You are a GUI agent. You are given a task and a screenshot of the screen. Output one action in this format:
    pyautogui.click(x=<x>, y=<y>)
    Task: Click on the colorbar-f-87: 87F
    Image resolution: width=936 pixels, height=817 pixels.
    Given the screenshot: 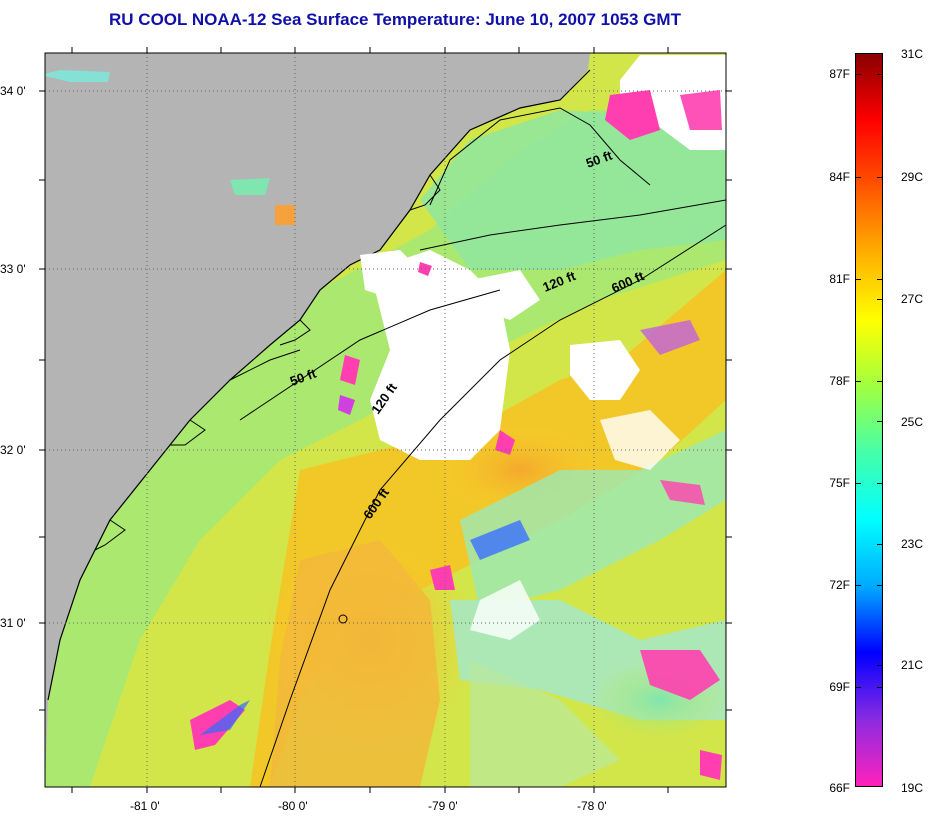 What is the action you would take?
    pyautogui.click(x=839, y=74)
    